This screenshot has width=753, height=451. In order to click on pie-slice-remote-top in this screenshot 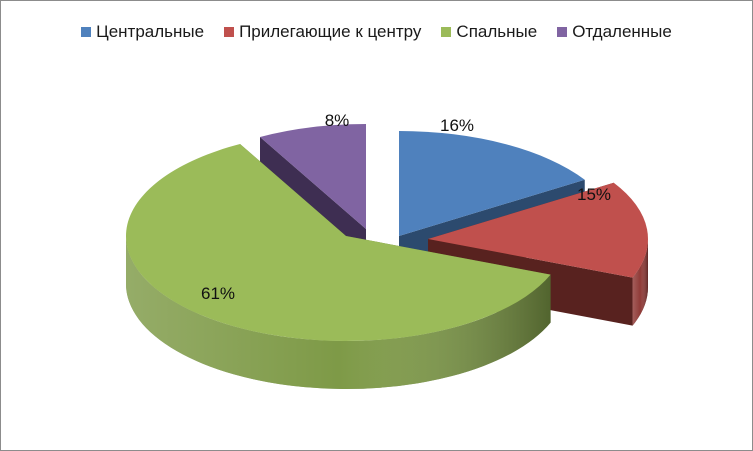, I will do `click(313, 176)`.